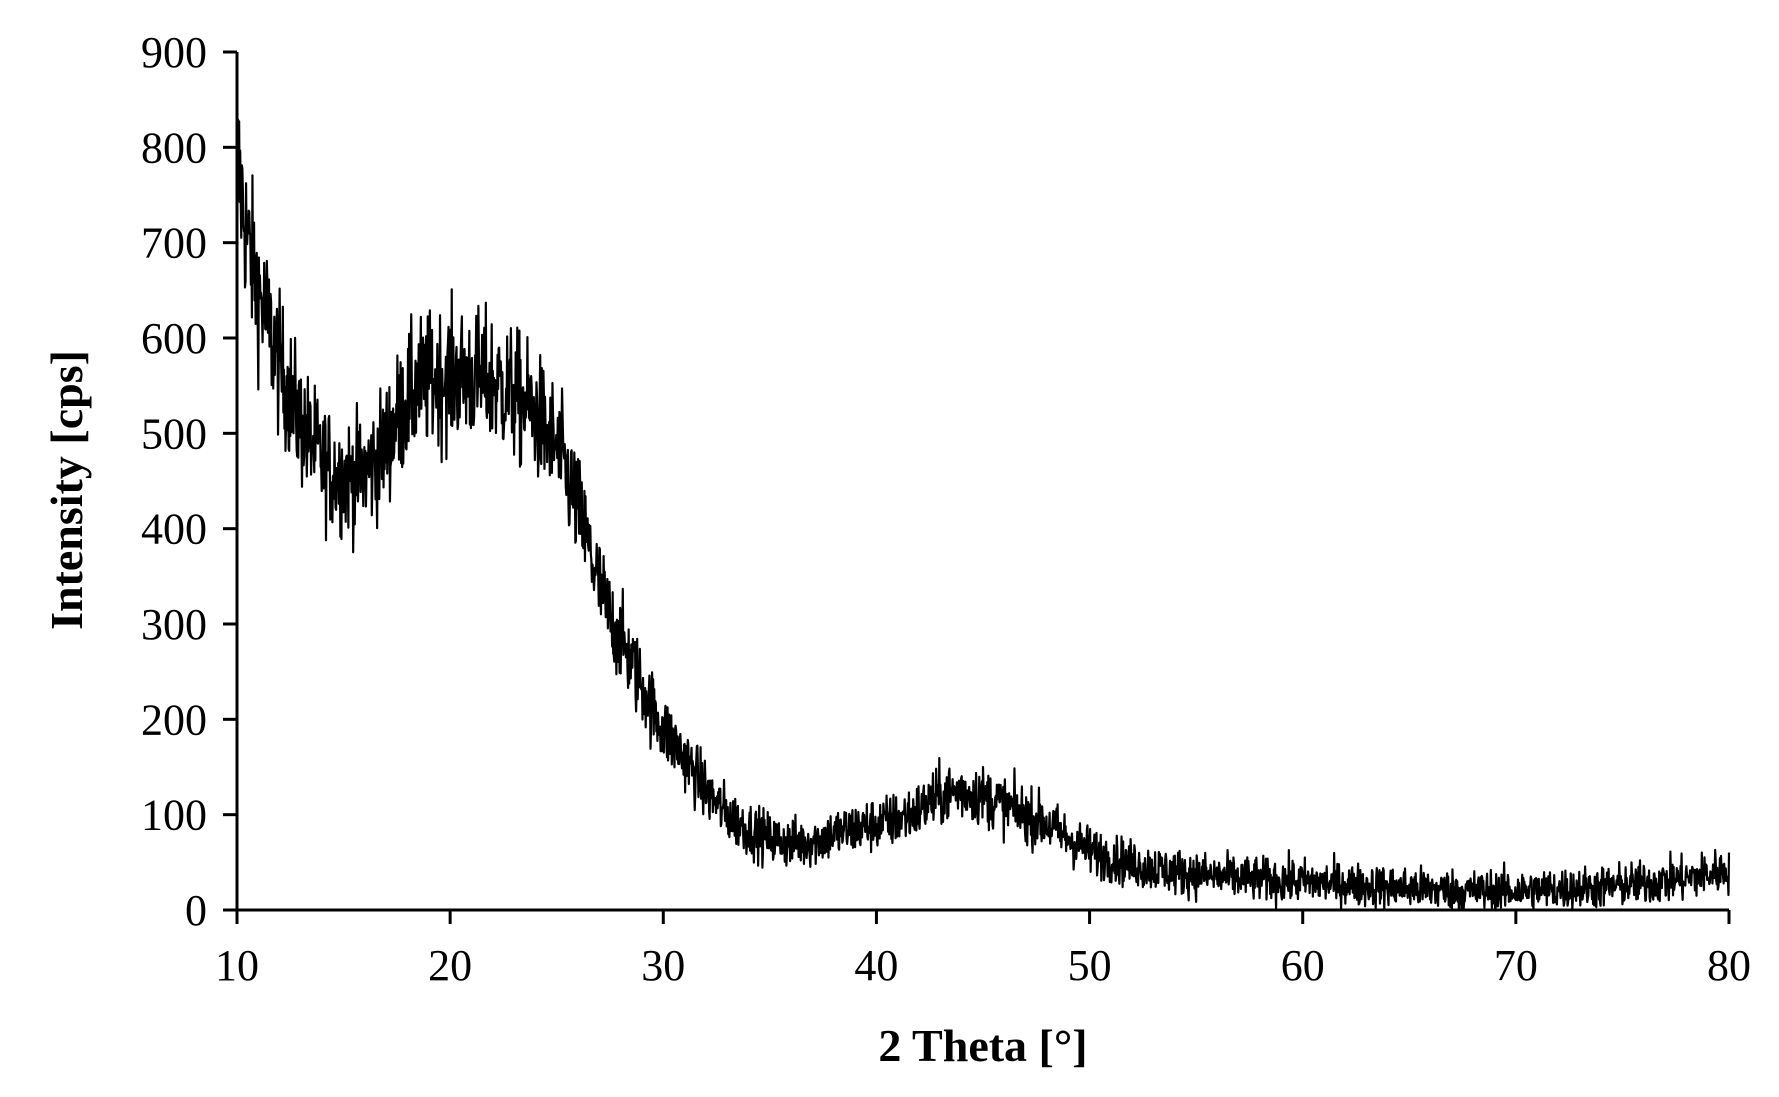 The width and height of the screenshot is (1779, 1097). Describe the element at coordinates (174, 147) in the screenshot. I see `y-tick-label: 800` at that location.